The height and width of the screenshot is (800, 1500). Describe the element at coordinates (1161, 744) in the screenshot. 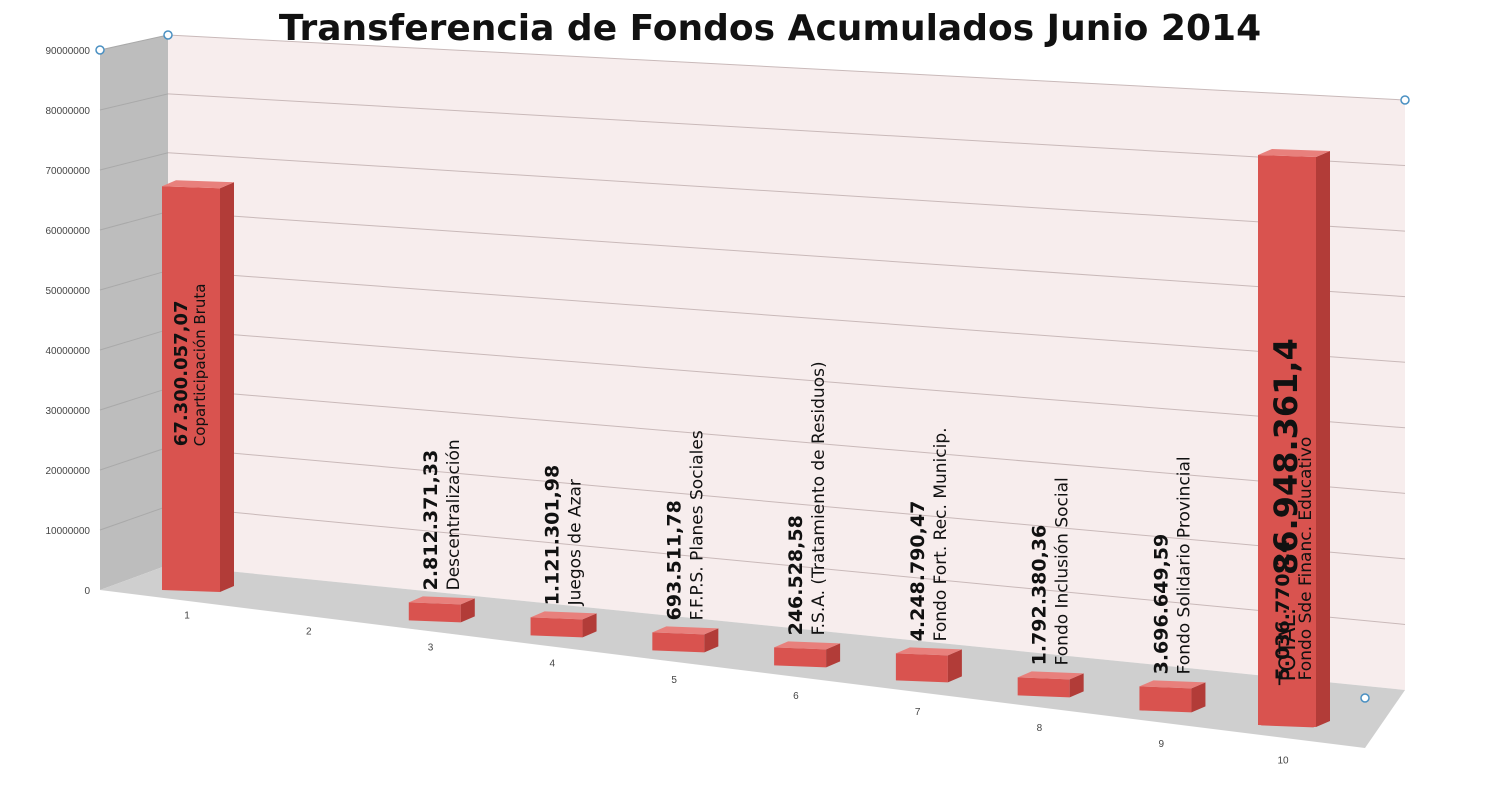

I see `x-tick-label: 9` at that location.